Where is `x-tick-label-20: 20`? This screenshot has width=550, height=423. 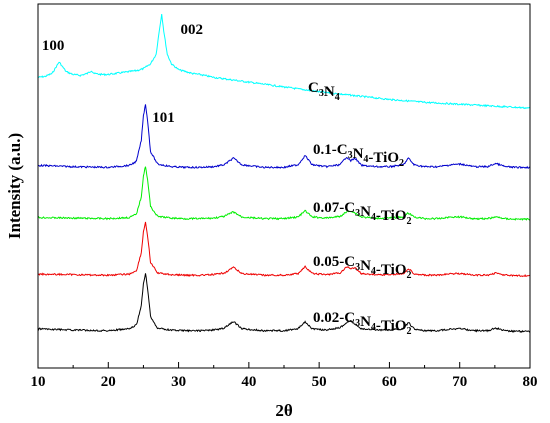
x-tick-label-20: 20 is located at coordinates (108, 382).